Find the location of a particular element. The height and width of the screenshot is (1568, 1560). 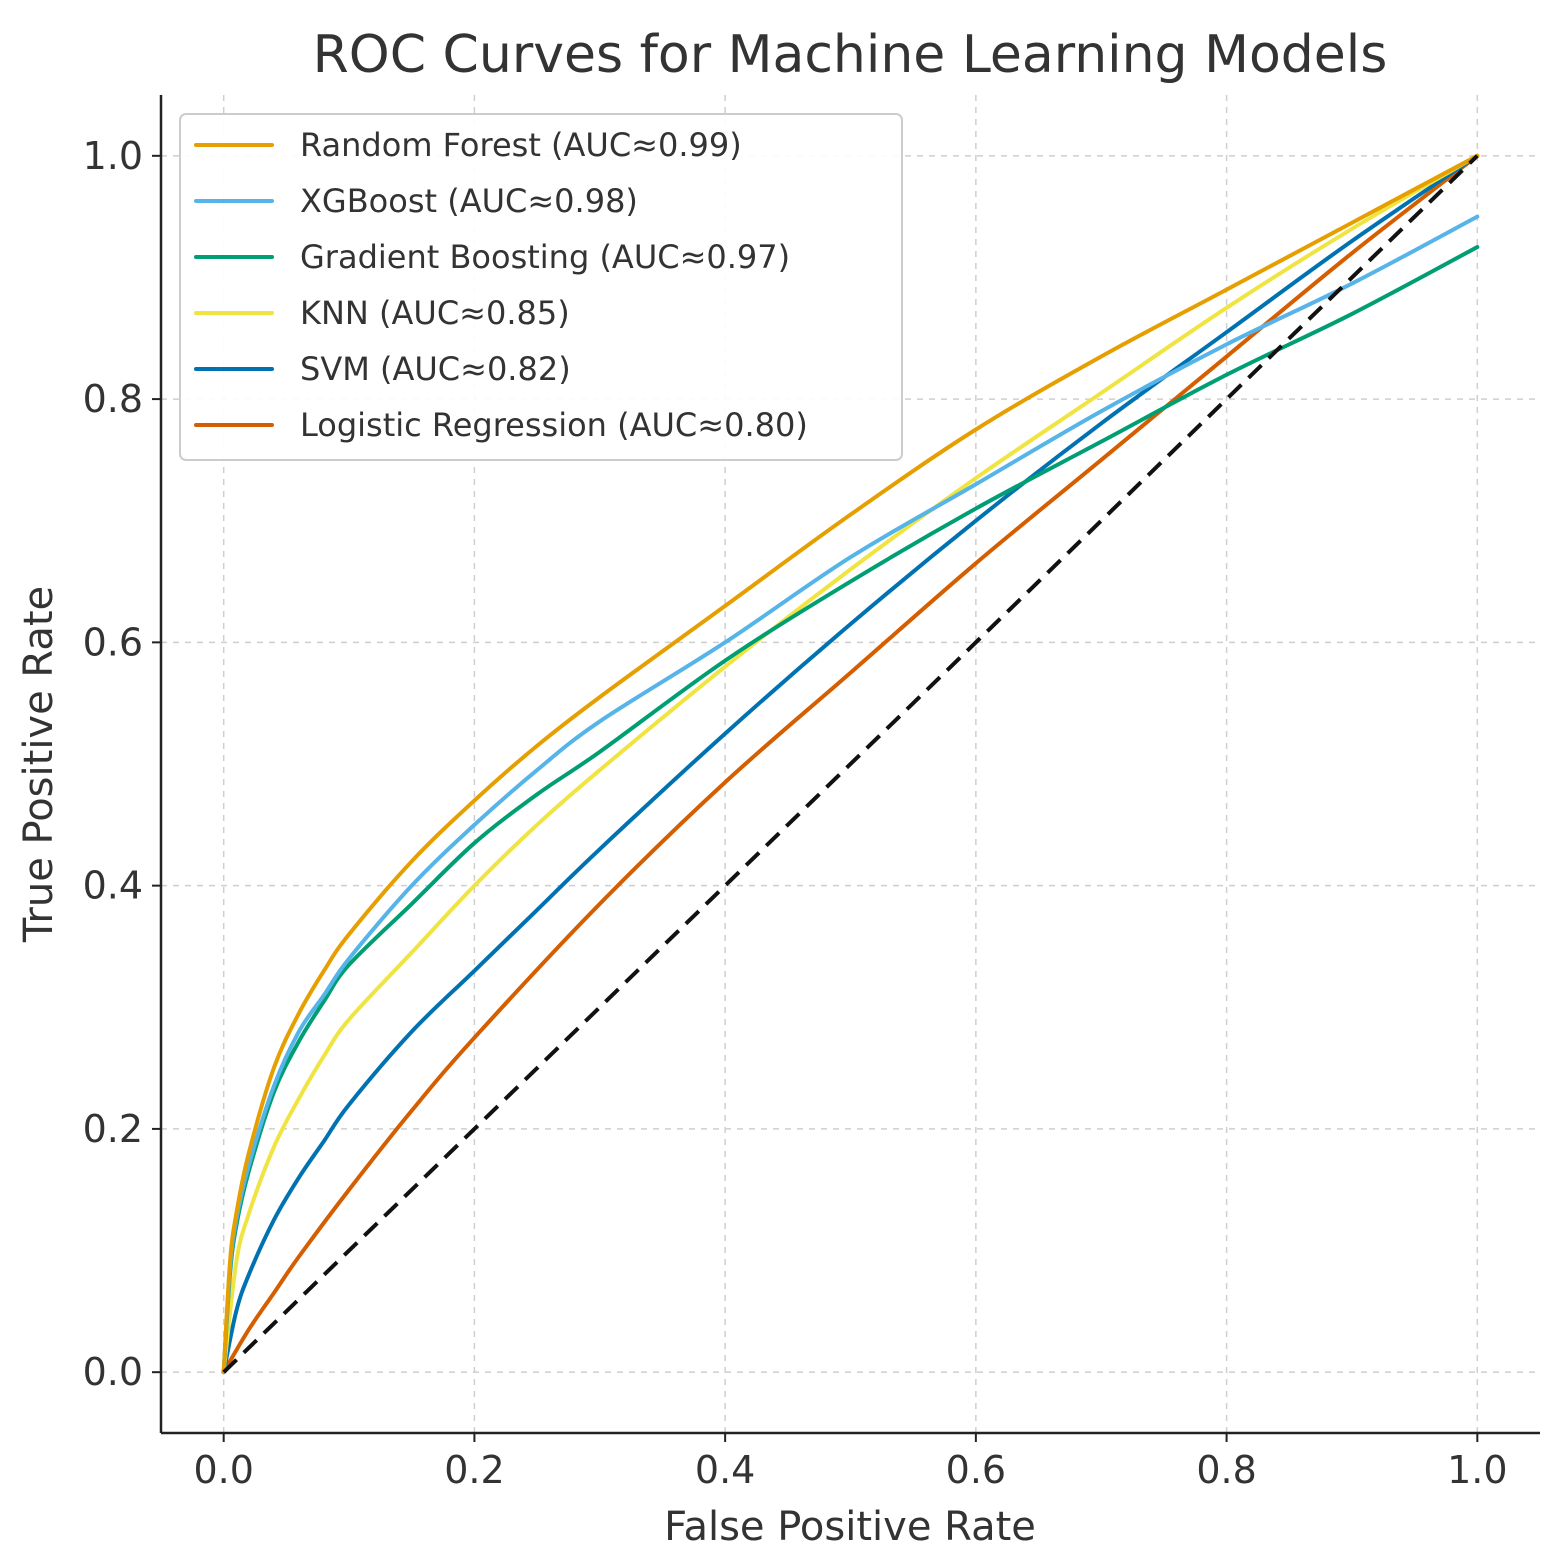

y-axis-ticks: 0.0 0.2 0.4 0.6 0.8 1.0 is located at coordinates (122, 764).